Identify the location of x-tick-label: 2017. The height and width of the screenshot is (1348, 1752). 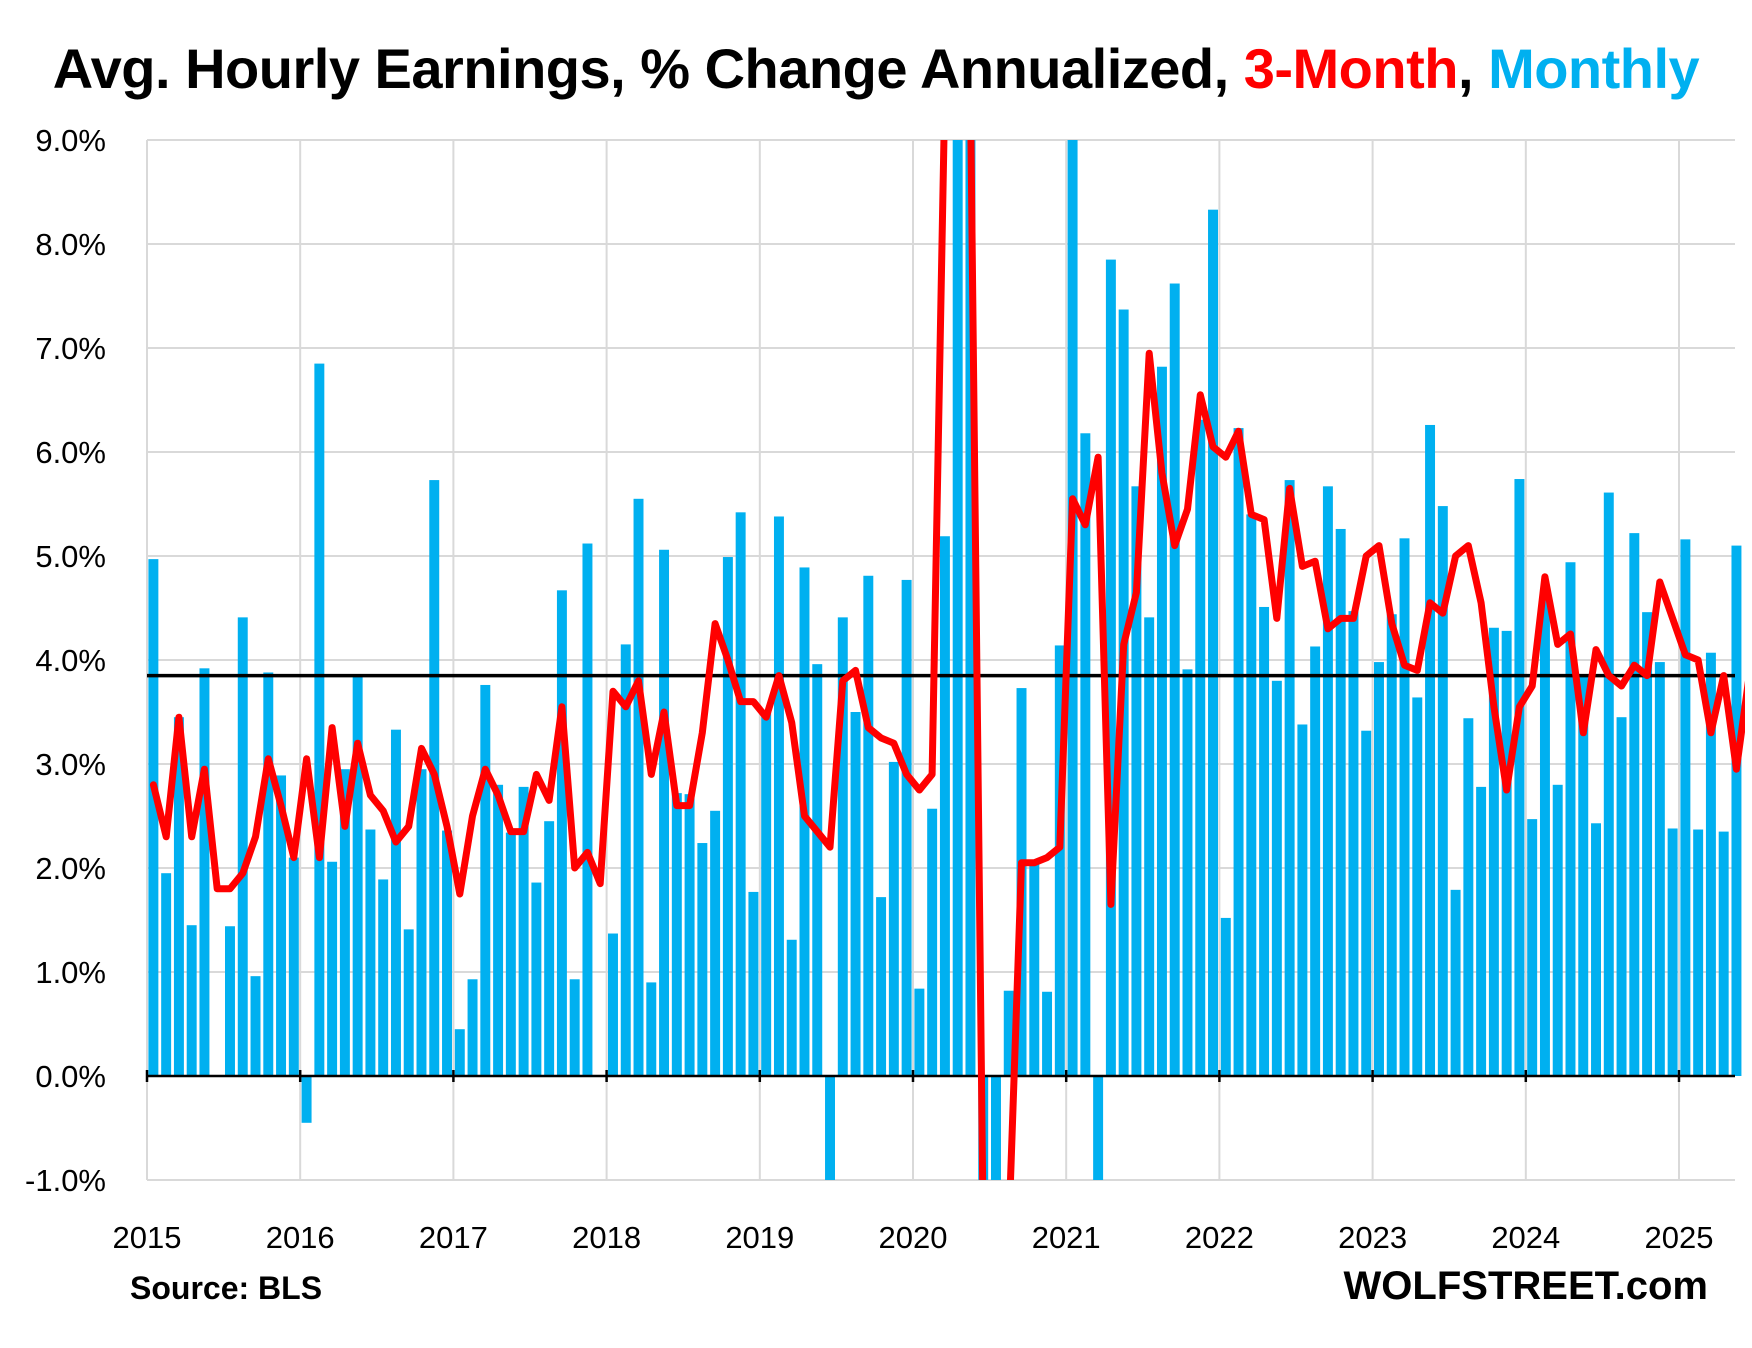
(453, 1237).